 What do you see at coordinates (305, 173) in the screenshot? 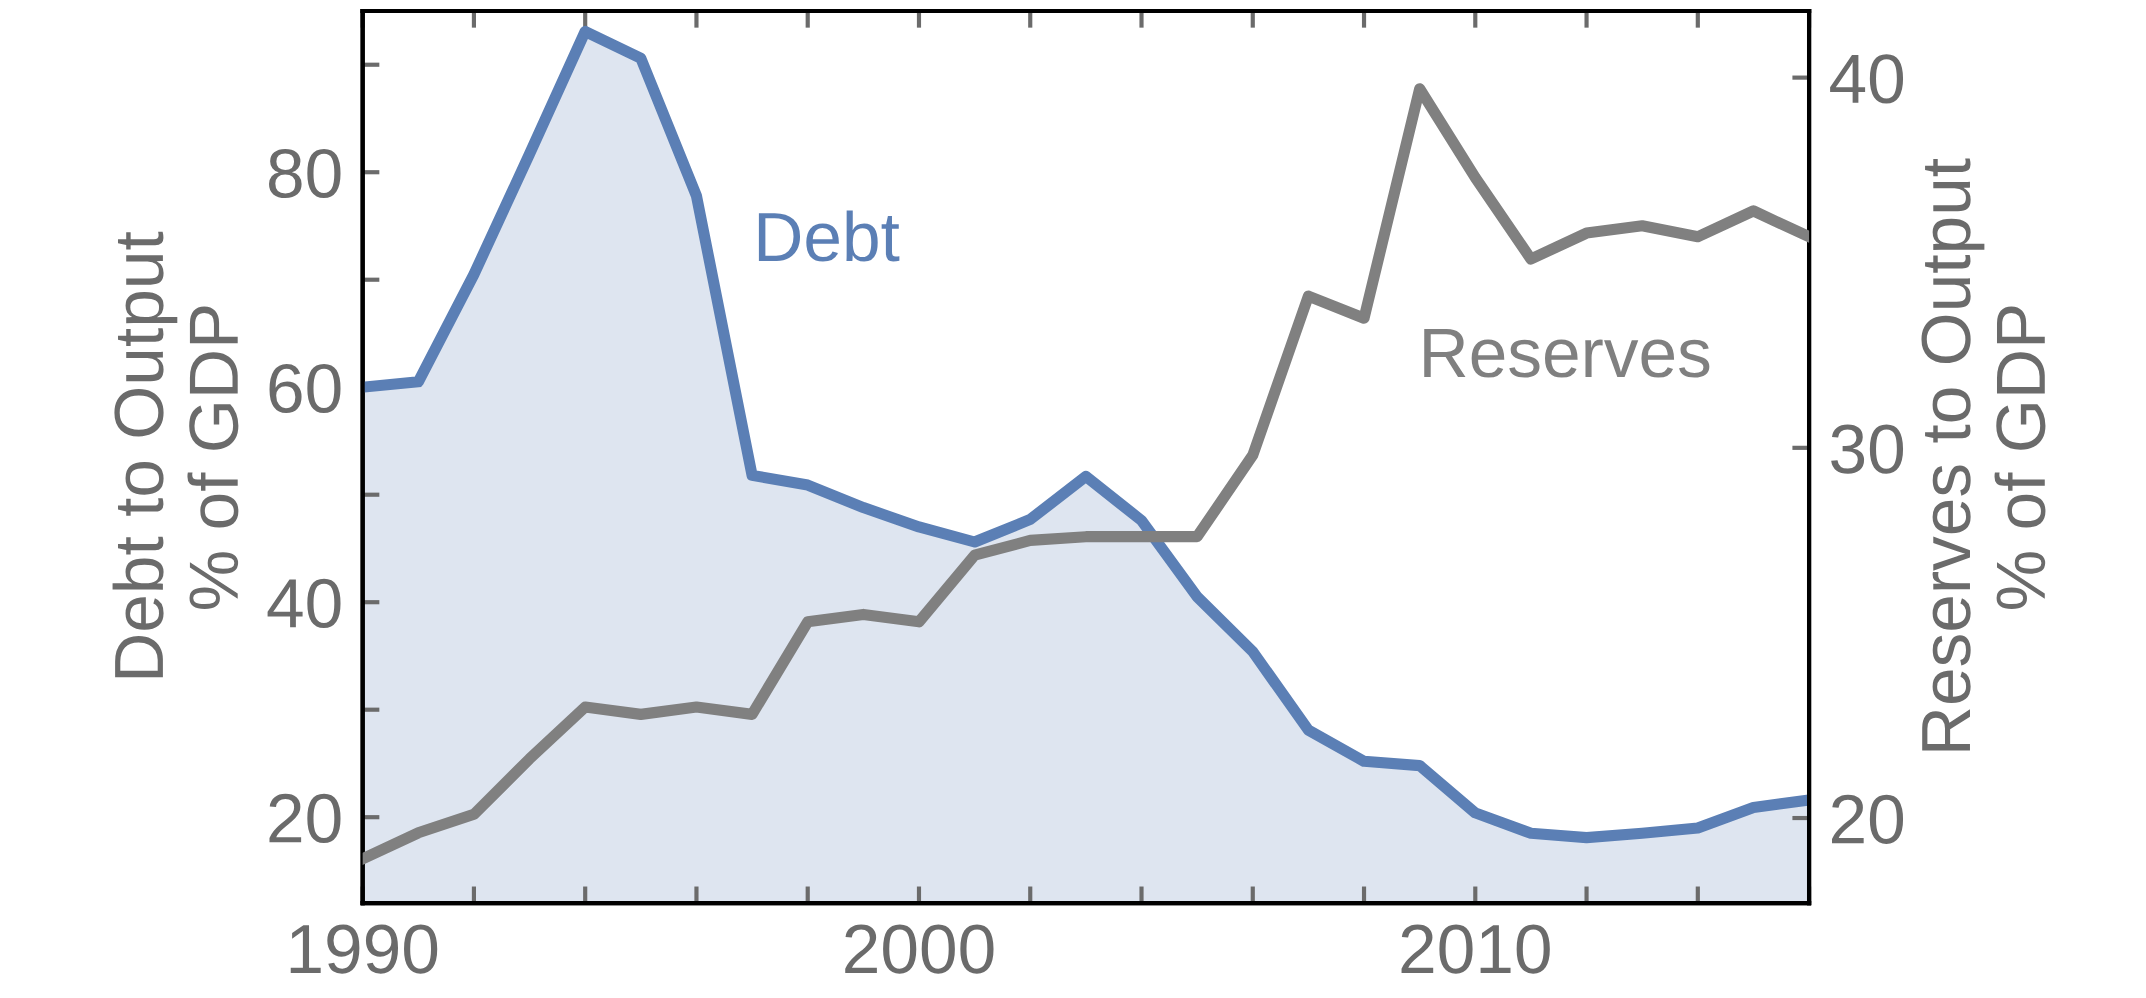
I see `y-tick-label: 80` at bounding box center [305, 173].